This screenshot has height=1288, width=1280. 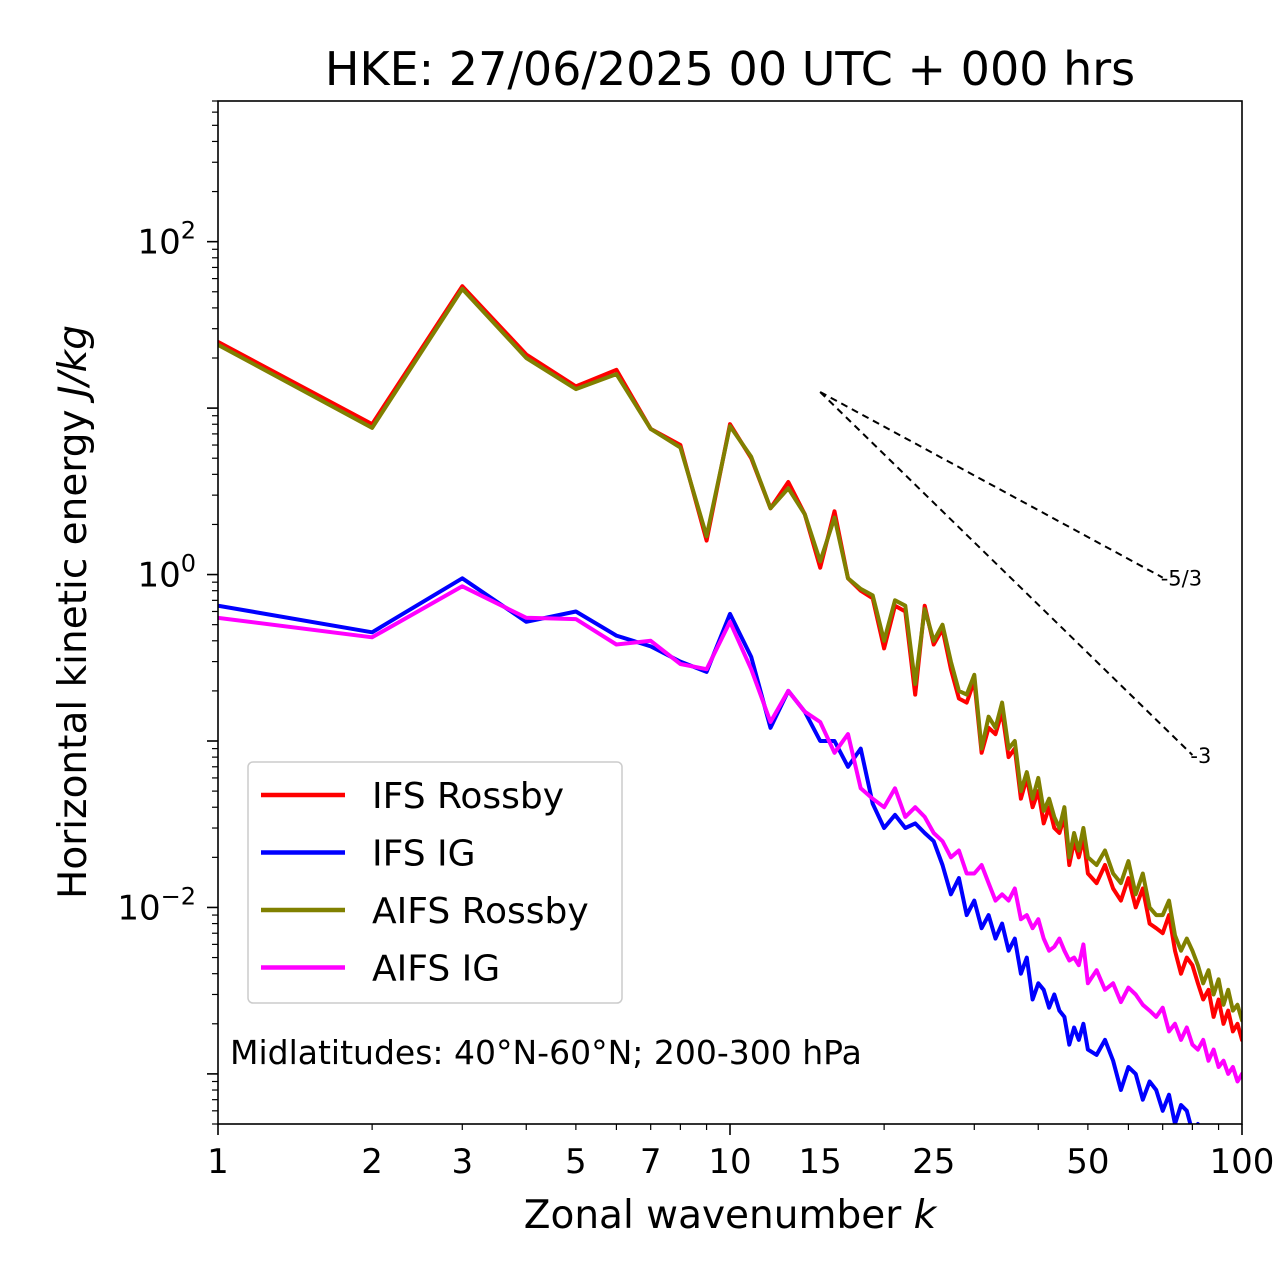 I want to click on x-tick-label: 5, so click(x=576, y=1162).